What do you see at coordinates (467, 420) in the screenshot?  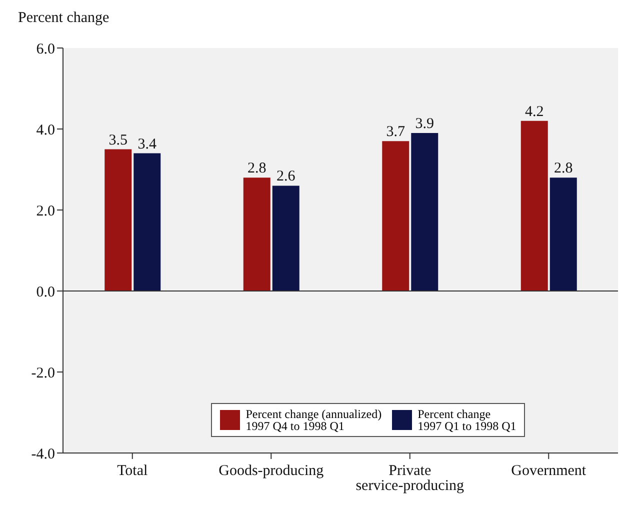 I see `legend-label: Percent change 1997 Q1 to 1998 Q1` at bounding box center [467, 420].